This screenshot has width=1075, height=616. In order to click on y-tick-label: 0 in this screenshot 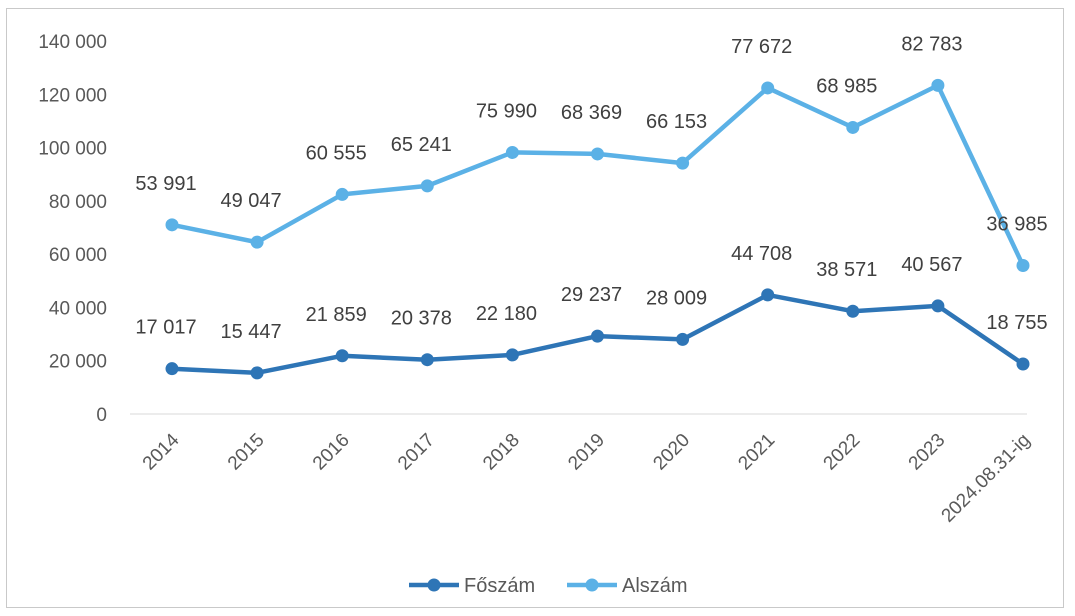, I will do `click(101, 415)`.